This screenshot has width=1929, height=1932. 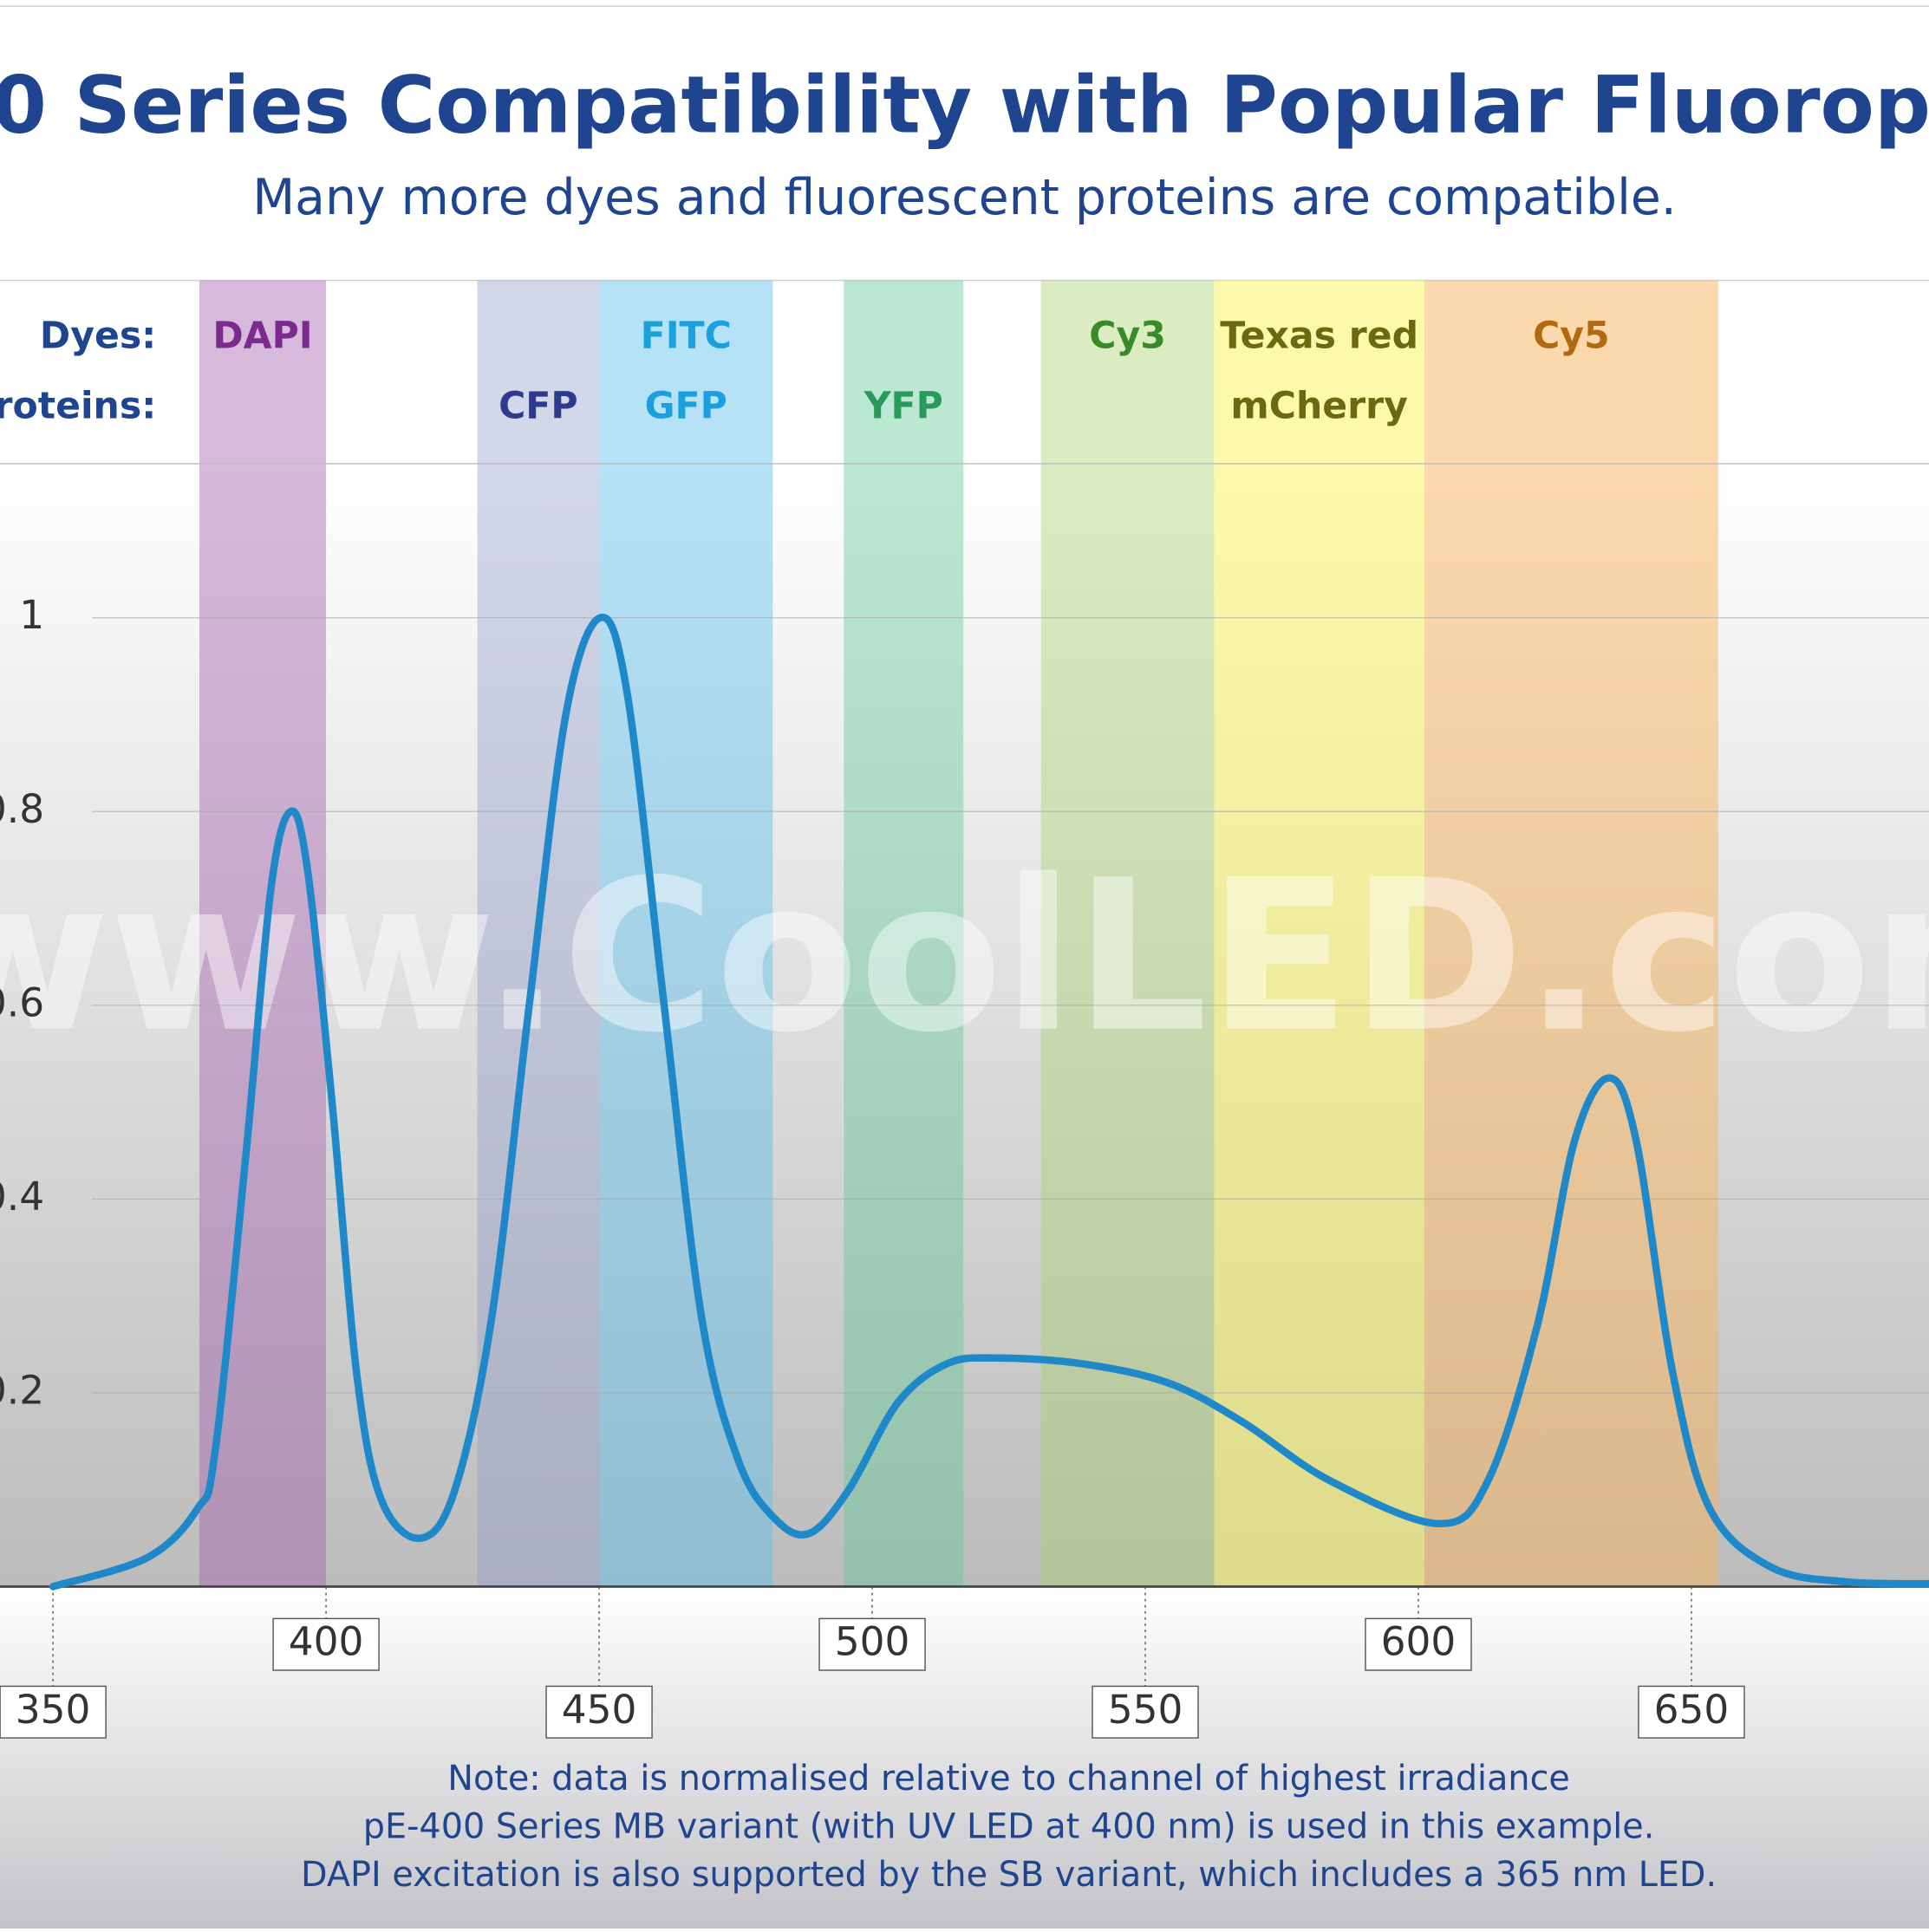 I want to click on x-tick-label: 350, so click(x=53, y=1710).